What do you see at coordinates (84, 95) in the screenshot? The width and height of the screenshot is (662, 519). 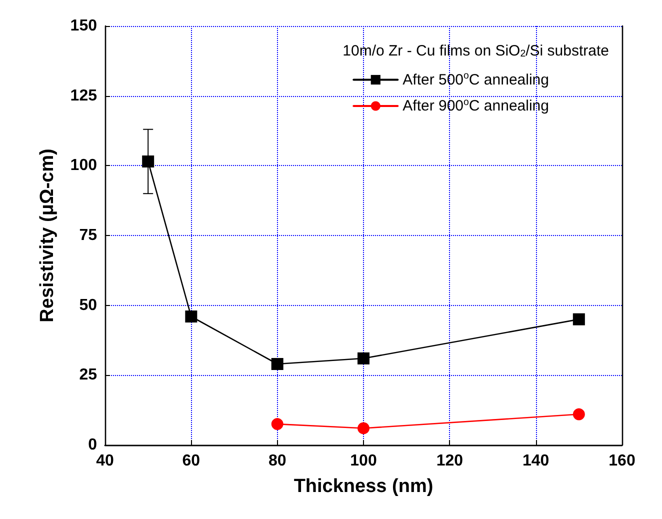 I see `y-tick-label: 125` at bounding box center [84, 95].